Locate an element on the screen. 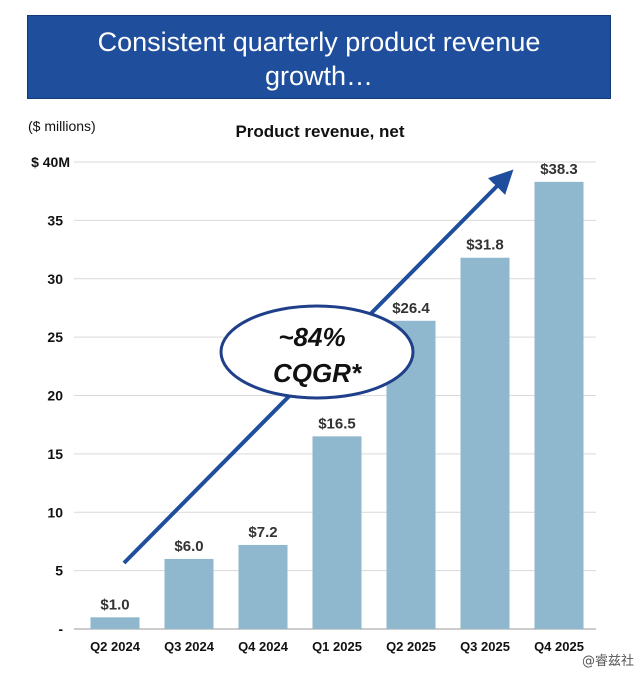 This screenshot has height=675, width=640. x-tick-label: Q4 2025 is located at coordinates (559, 646).